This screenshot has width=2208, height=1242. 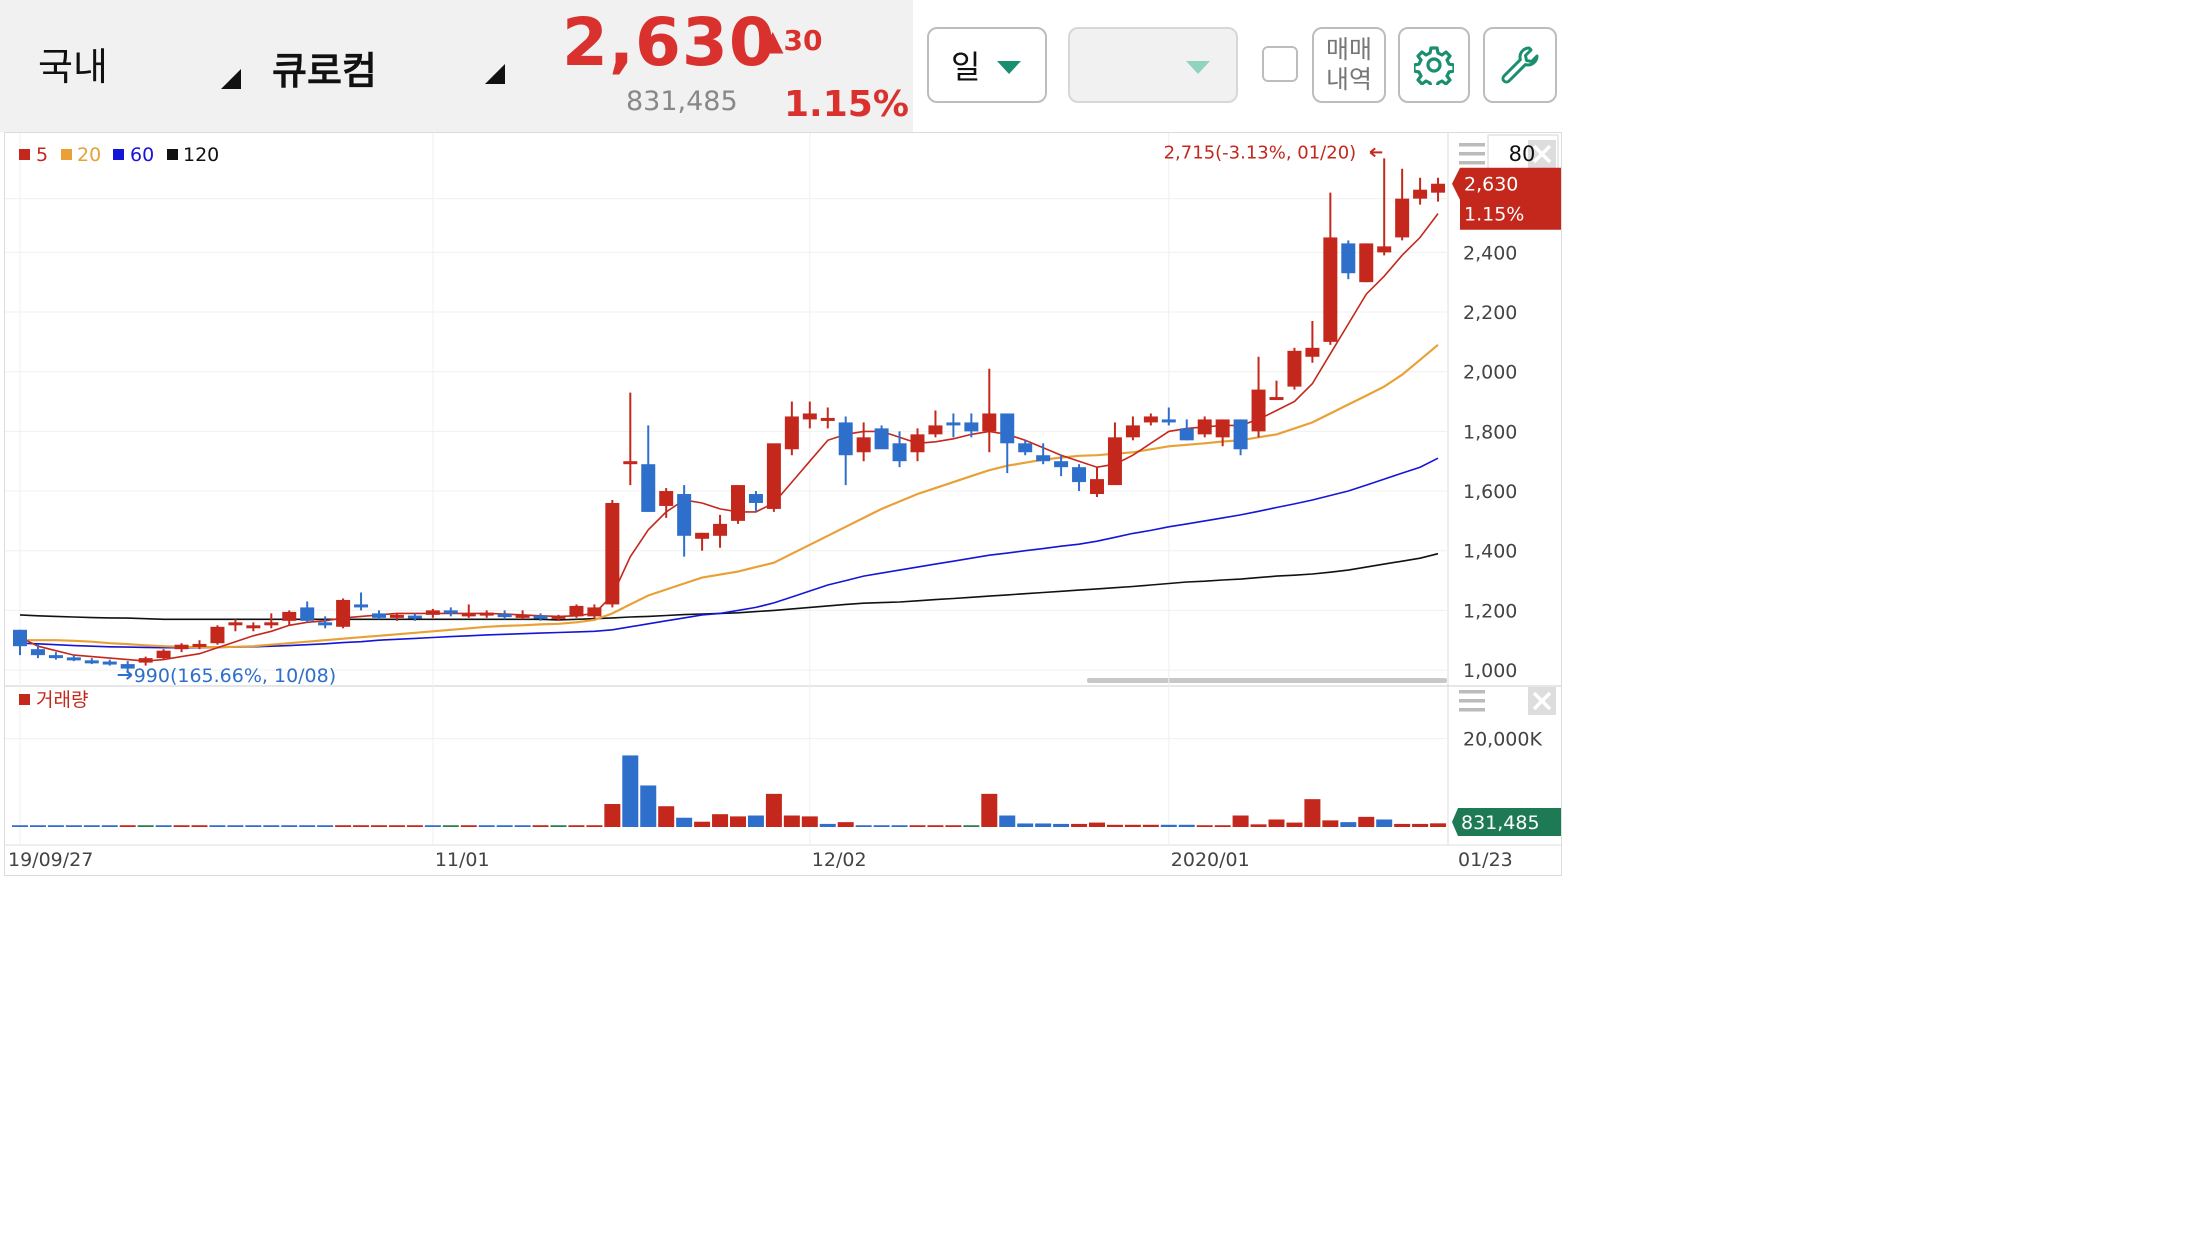 What do you see at coordinates (1472, 701) in the screenshot?
I see `volume-panel-menu-icon` at bounding box center [1472, 701].